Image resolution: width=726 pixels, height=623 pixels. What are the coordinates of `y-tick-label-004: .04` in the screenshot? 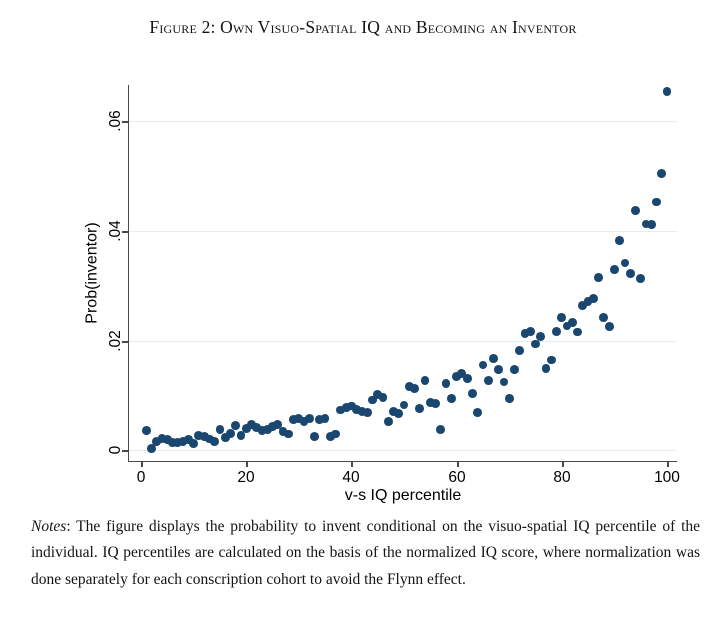 It's located at (115, 231).